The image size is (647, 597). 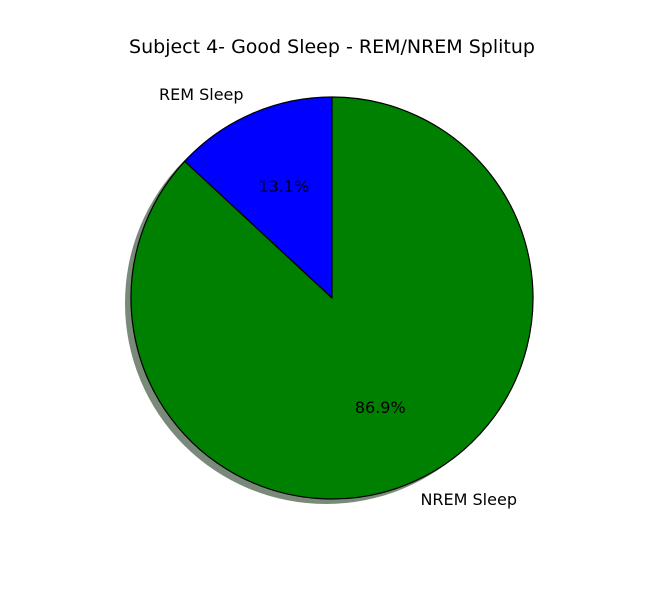 What do you see at coordinates (380, 407) in the screenshot?
I see `slice-percent-nrem-sleep: 86.9%` at bounding box center [380, 407].